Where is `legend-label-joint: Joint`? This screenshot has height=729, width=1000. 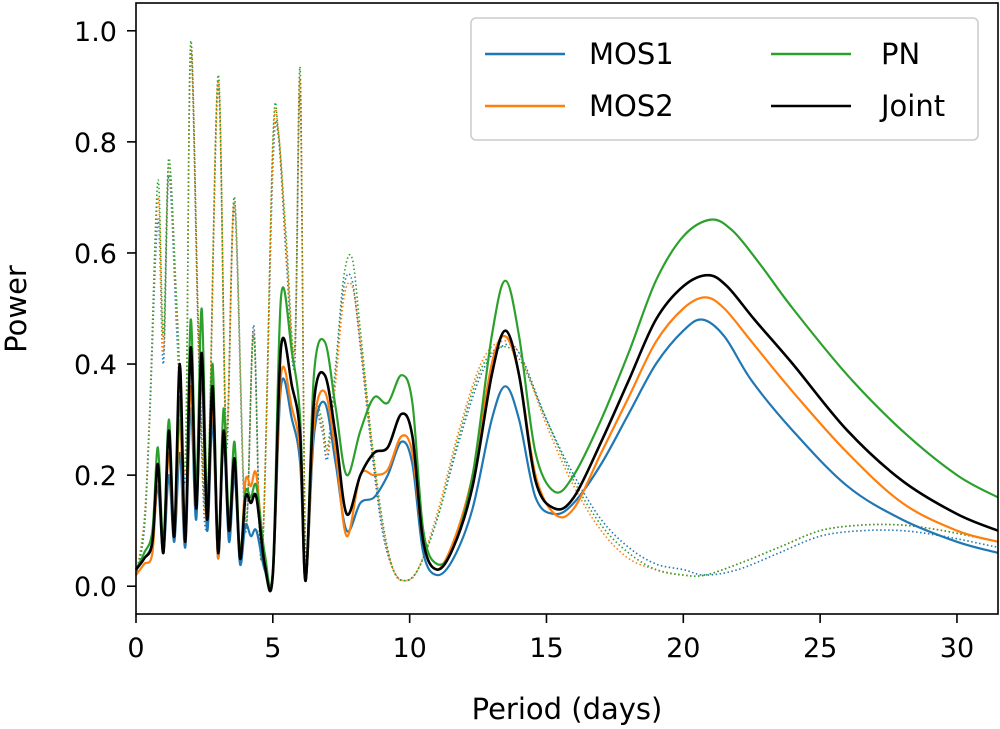 legend-label-joint: Joint is located at coordinates (912, 106).